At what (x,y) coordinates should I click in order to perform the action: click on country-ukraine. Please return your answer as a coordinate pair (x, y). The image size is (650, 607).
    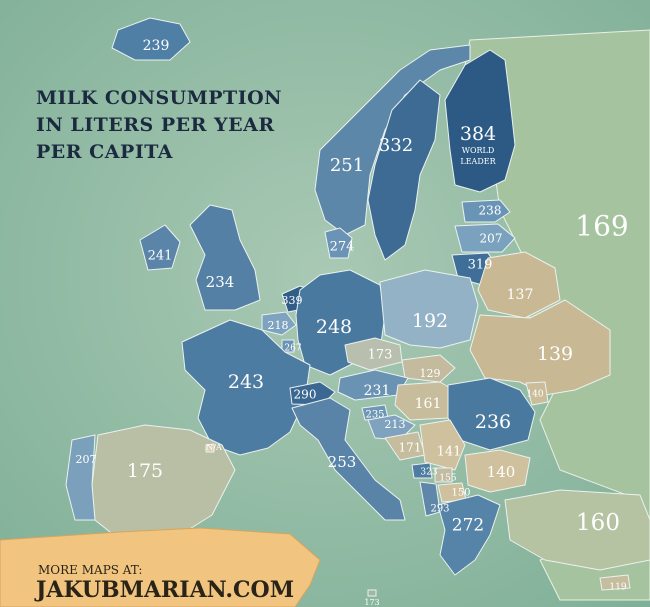
    Looking at the image, I should click on (540, 347).